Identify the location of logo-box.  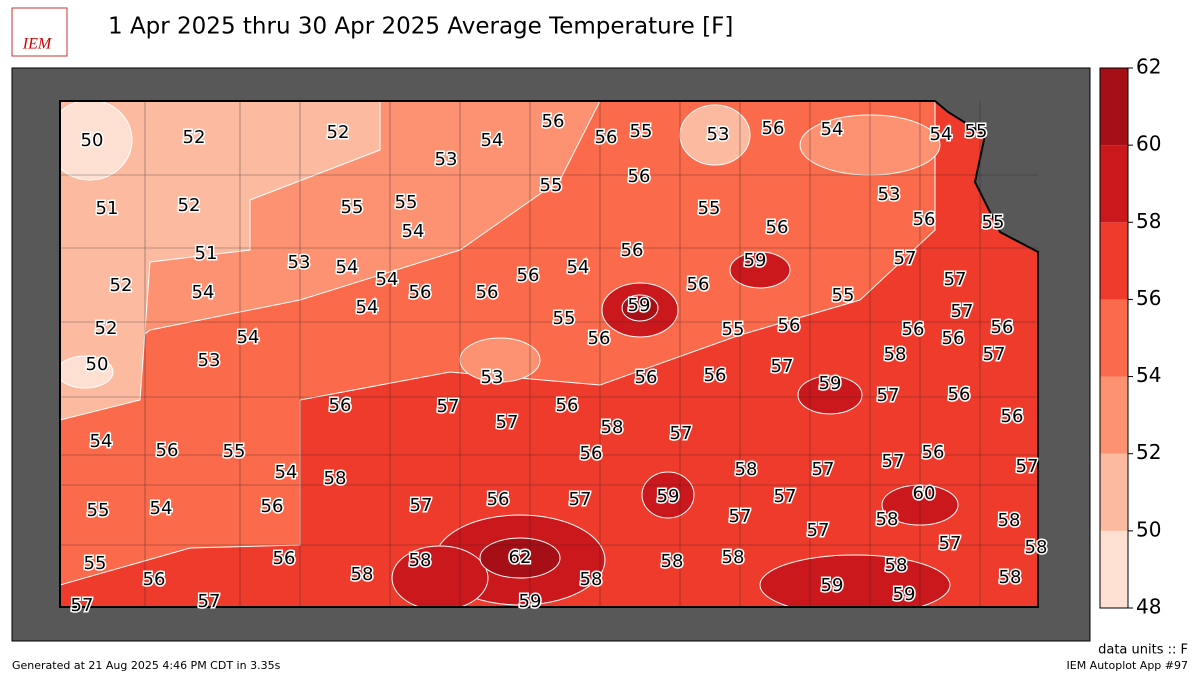
(39, 32).